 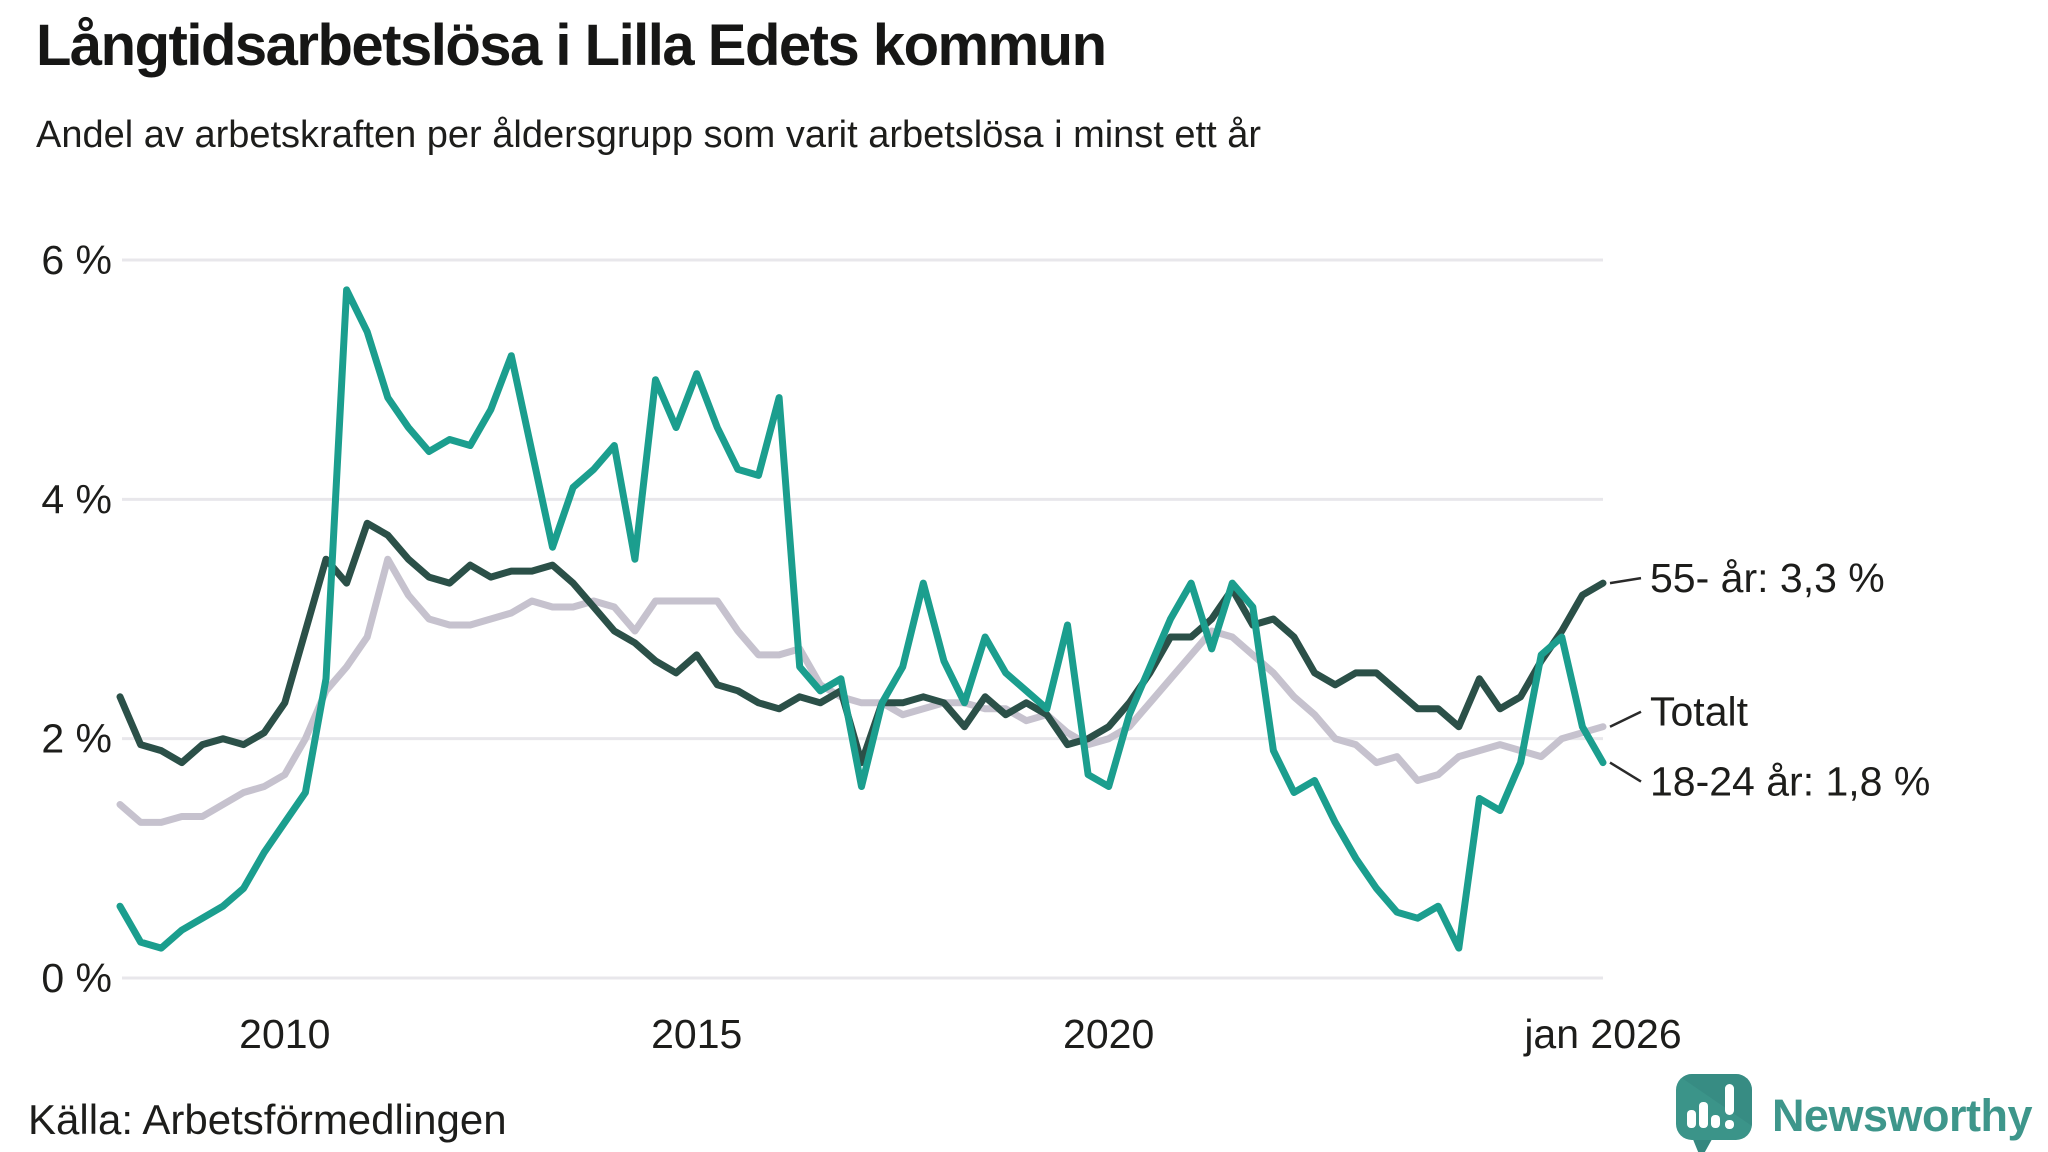 I want to click on newsworthy-wordmark: Newsworthy, so click(x=1902, y=1115).